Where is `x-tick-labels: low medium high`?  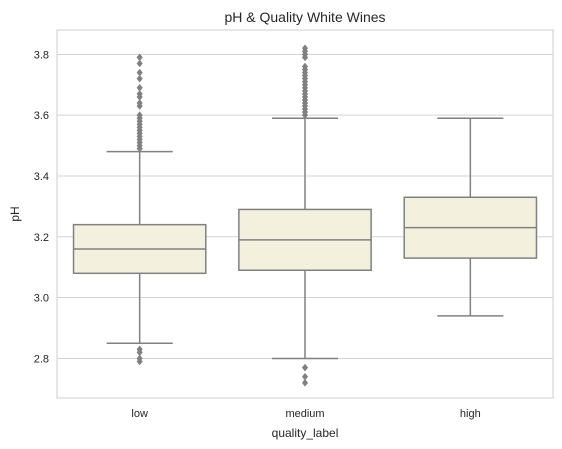 x-tick-labels: low medium high is located at coordinates (305, 414).